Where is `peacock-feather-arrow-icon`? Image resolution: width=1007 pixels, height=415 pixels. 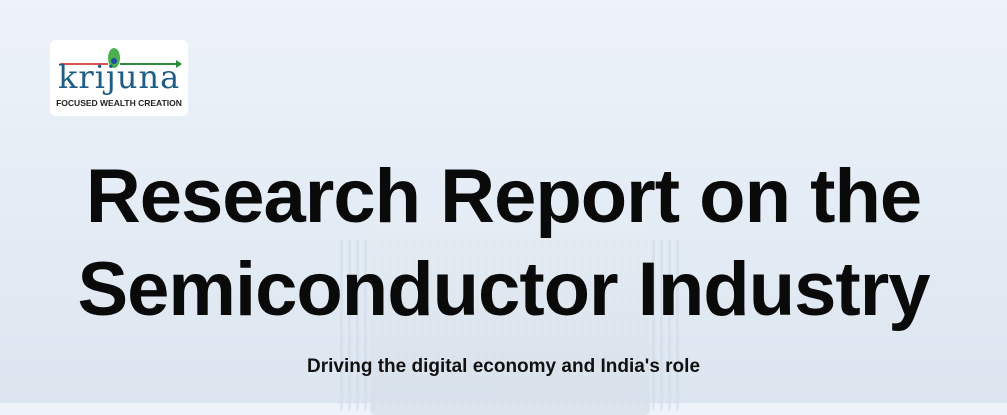 peacock-feather-arrow-icon is located at coordinates (121, 58).